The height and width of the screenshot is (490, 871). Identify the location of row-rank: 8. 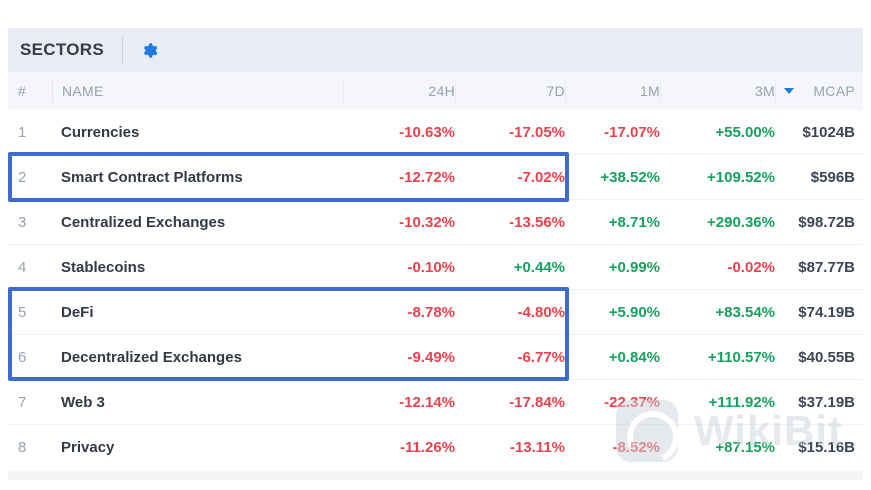
(22, 447).